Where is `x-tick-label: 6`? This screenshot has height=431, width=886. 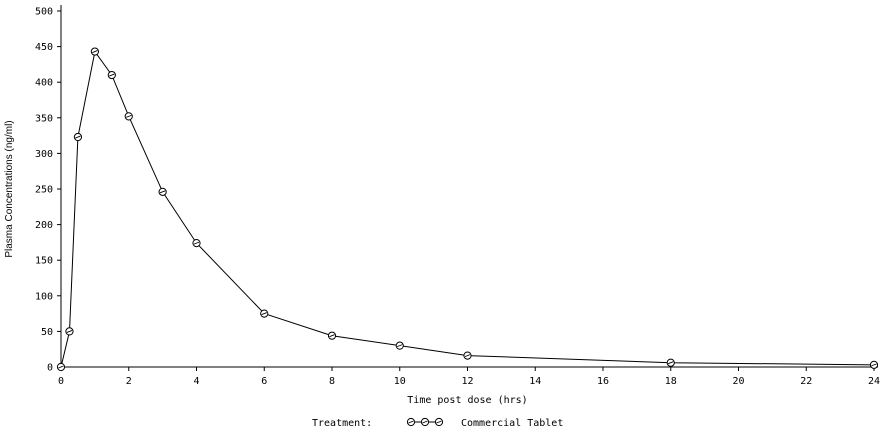 x-tick-label: 6 is located at coordinates (264, 381).